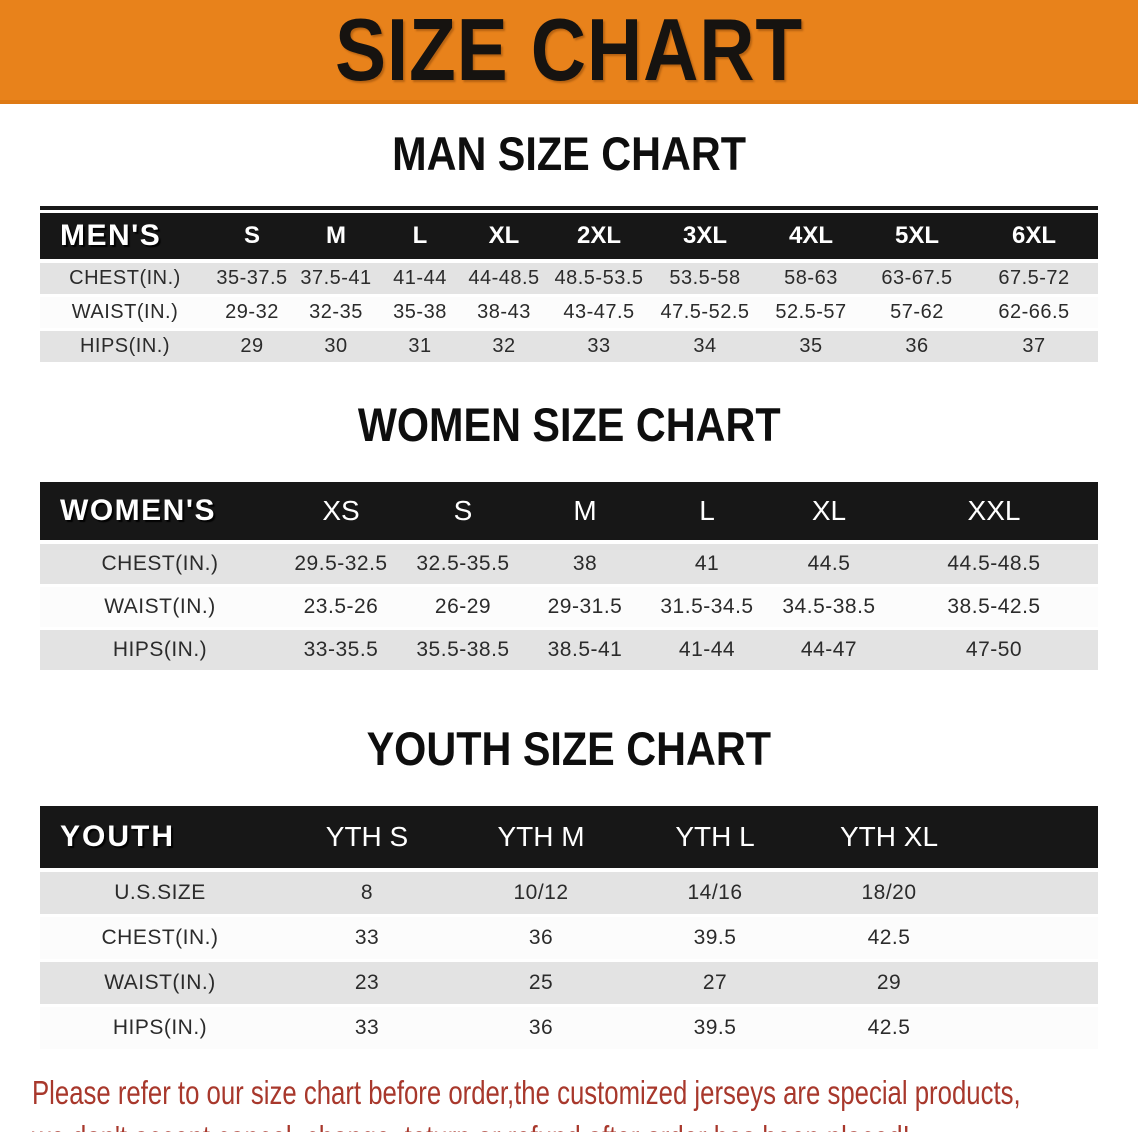  I want to click on column-header-cell: XS, so click(341, 513).